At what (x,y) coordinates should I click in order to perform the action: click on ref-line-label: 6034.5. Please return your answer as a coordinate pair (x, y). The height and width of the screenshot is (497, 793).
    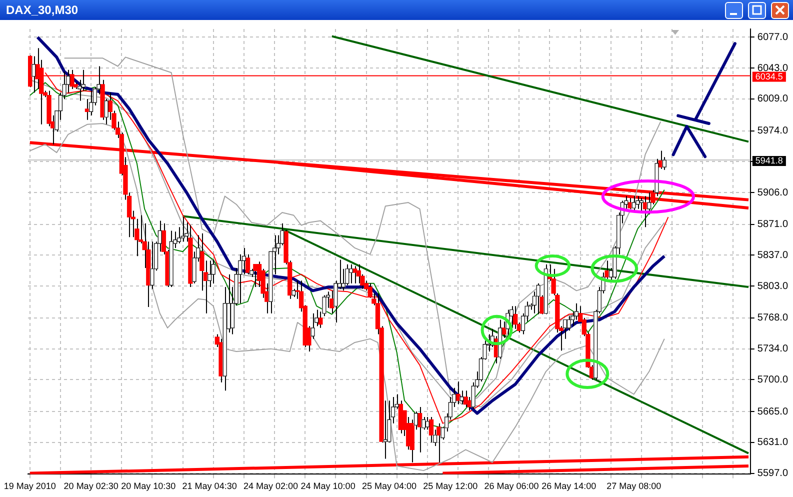
    Looking at the image, I should click on (769, 76).